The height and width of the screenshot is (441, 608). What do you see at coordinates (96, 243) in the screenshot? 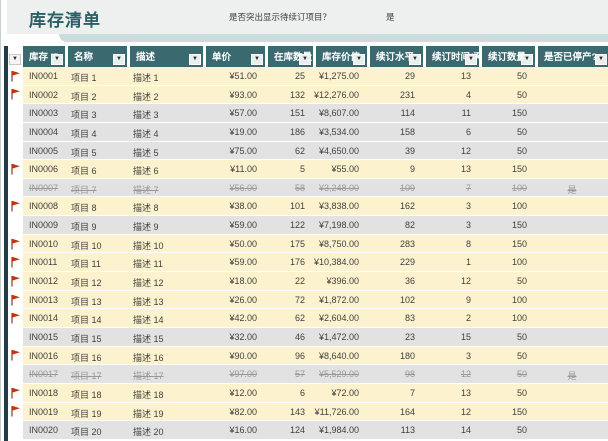
I see `cell-name: 项目 10` at bounding box center [96, 243].